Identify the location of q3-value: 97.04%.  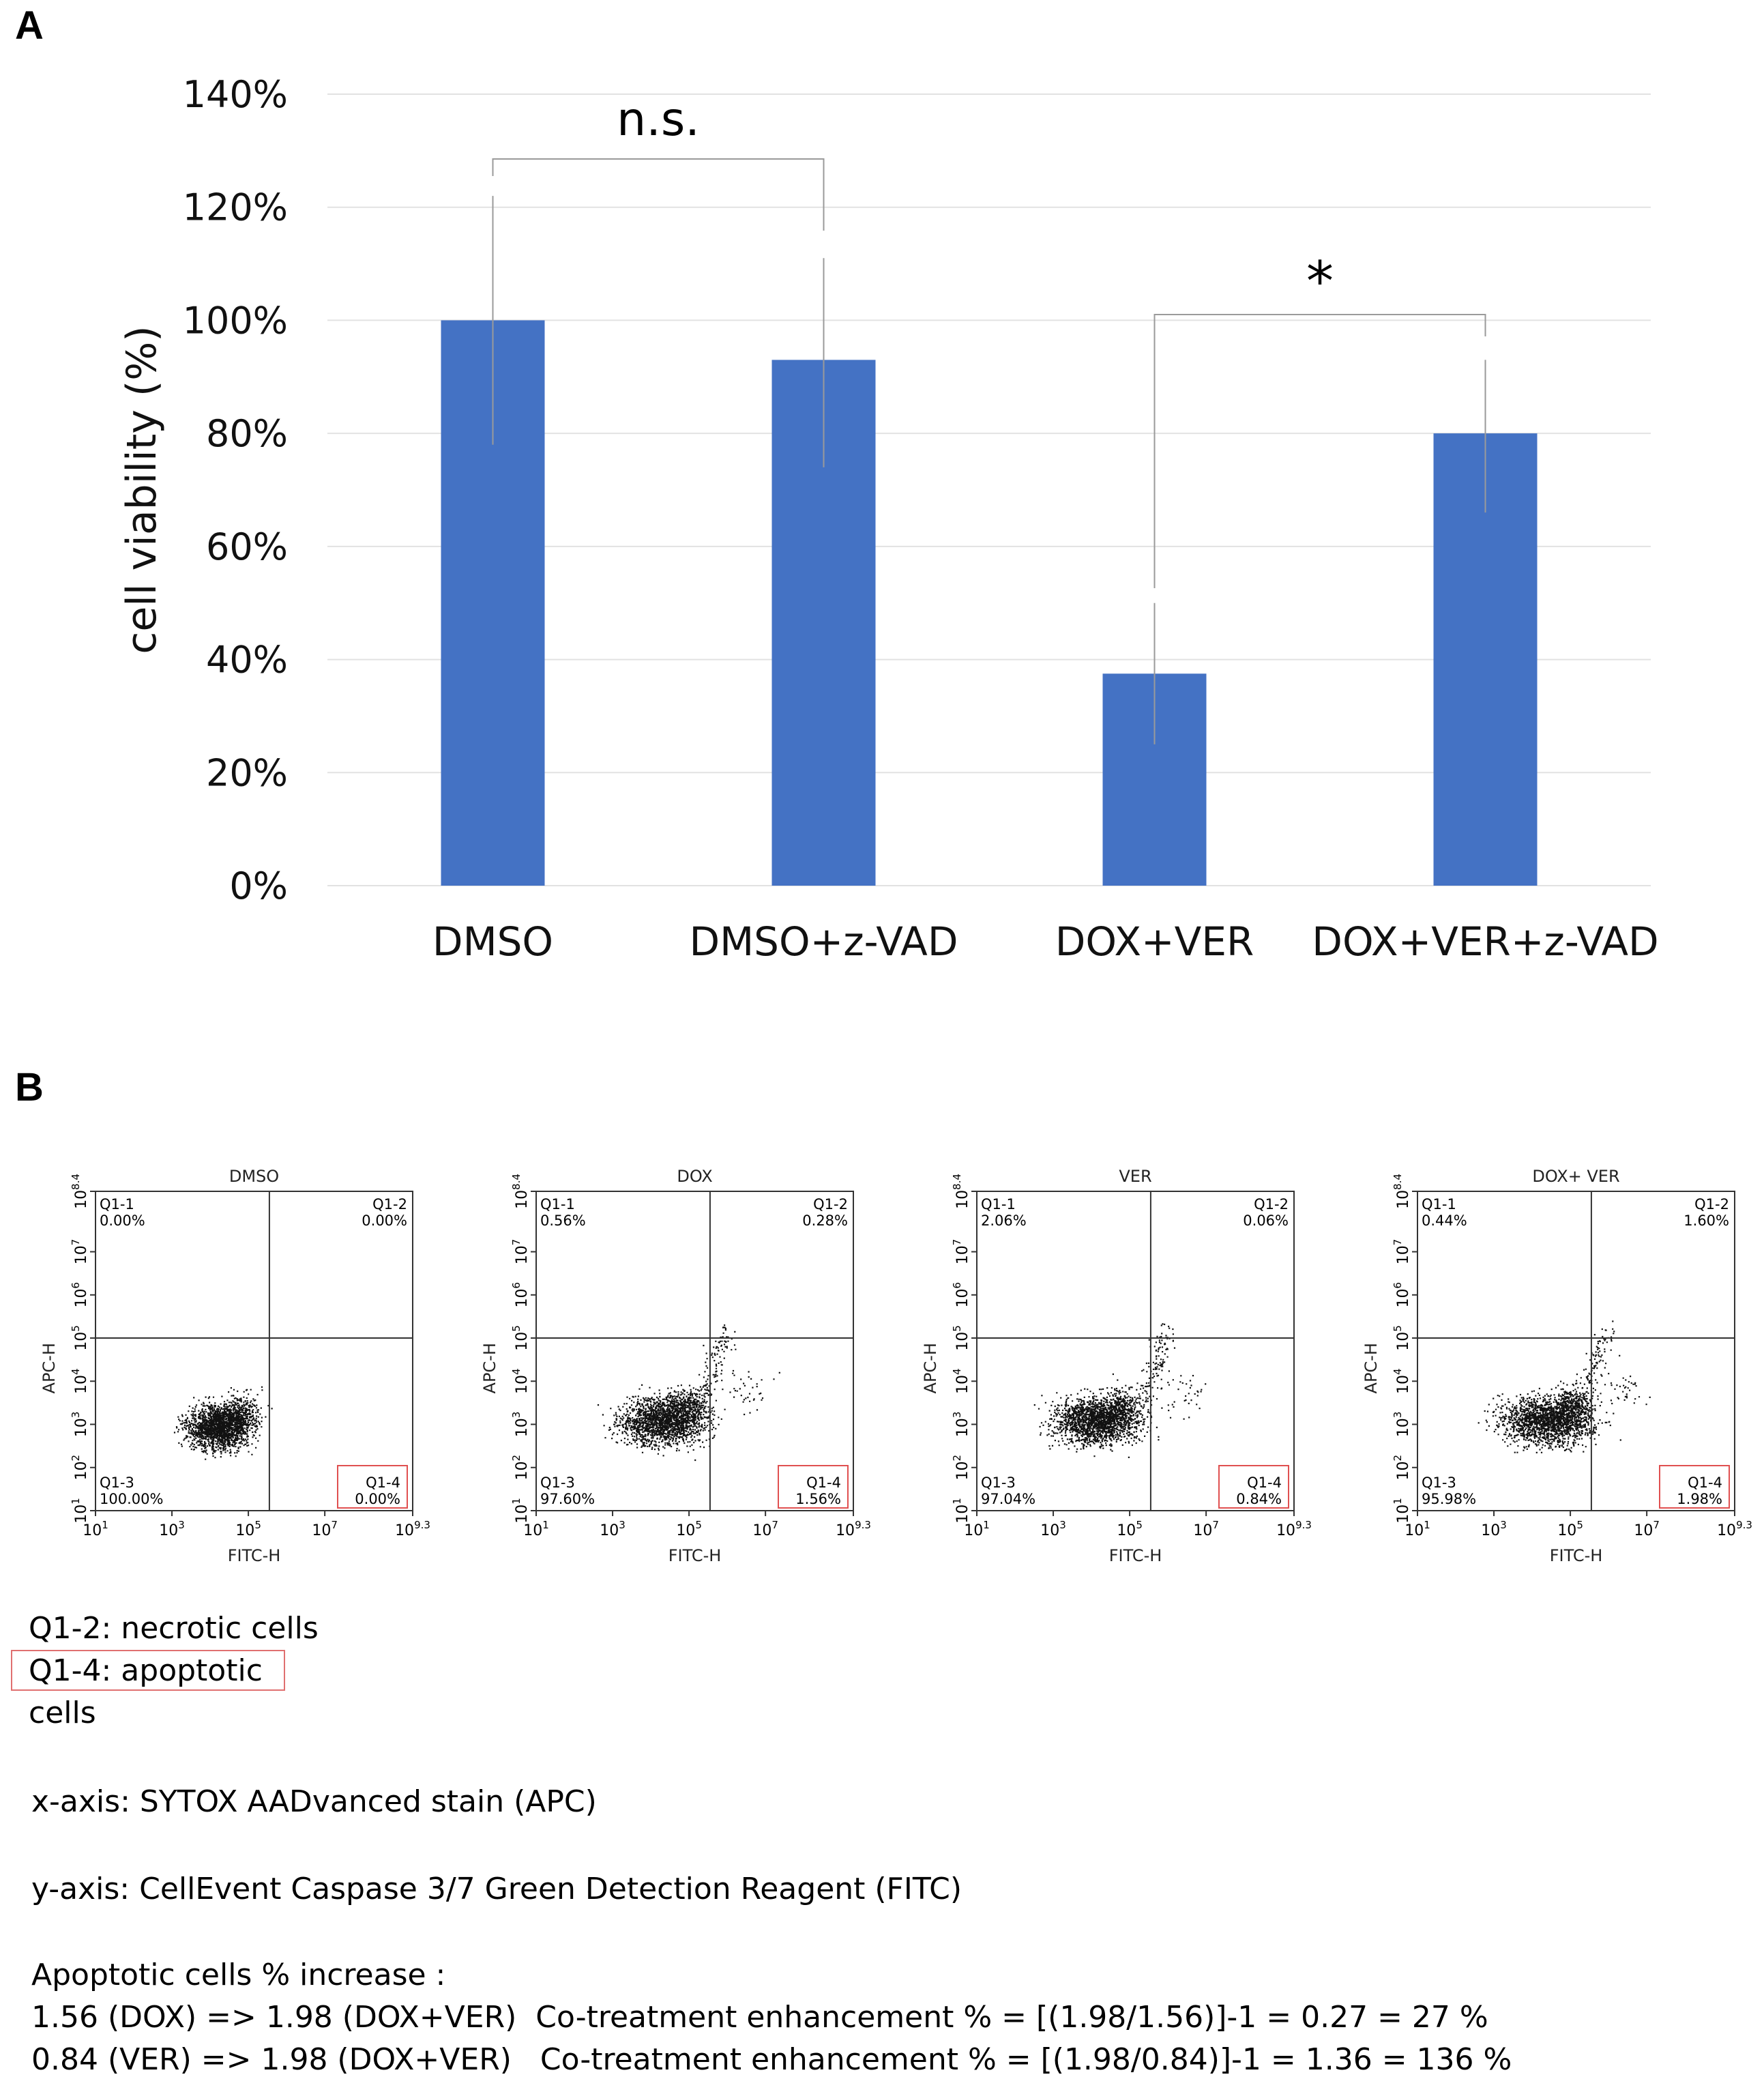
(1008, 1499).